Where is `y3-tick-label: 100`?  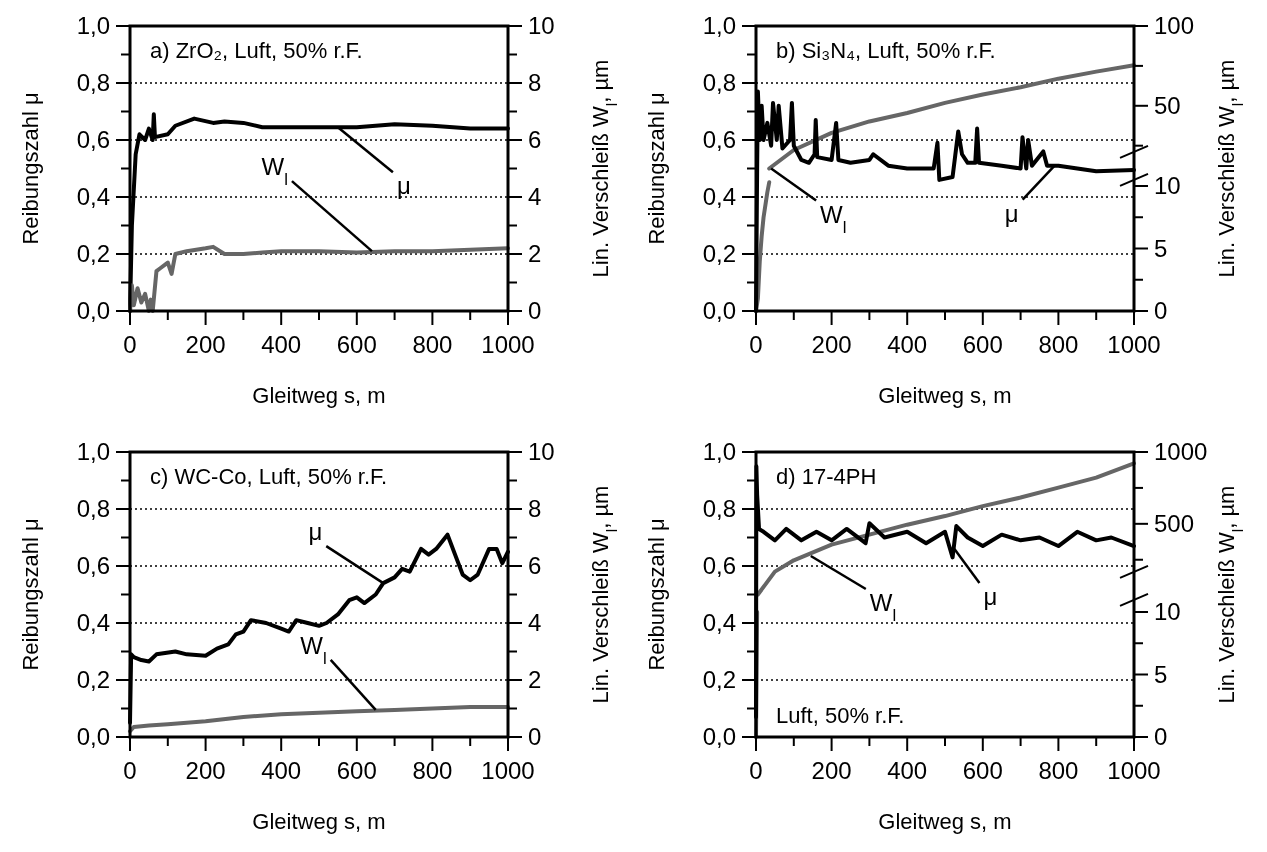 y3-tick-label: 100 is located at coordinates (1174, 25).